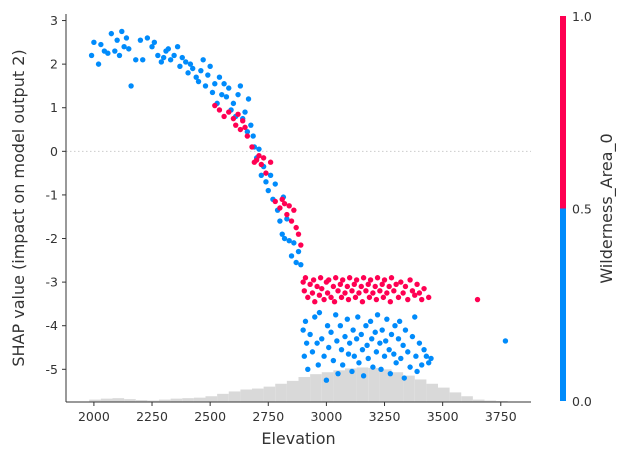  I want to click on y-tick-label: 1, so click(54, 107).